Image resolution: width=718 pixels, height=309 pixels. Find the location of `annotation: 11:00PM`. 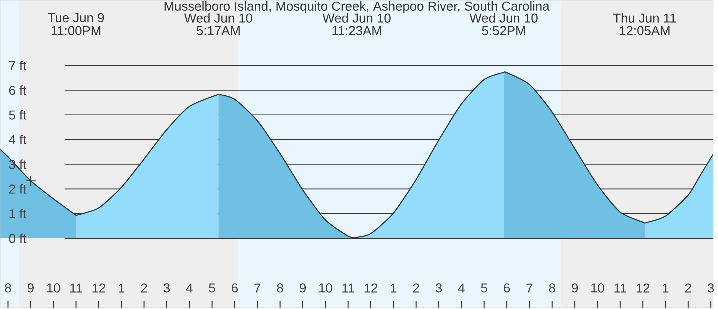

annotation: 11:00PM is located at coordinates (76, 31).